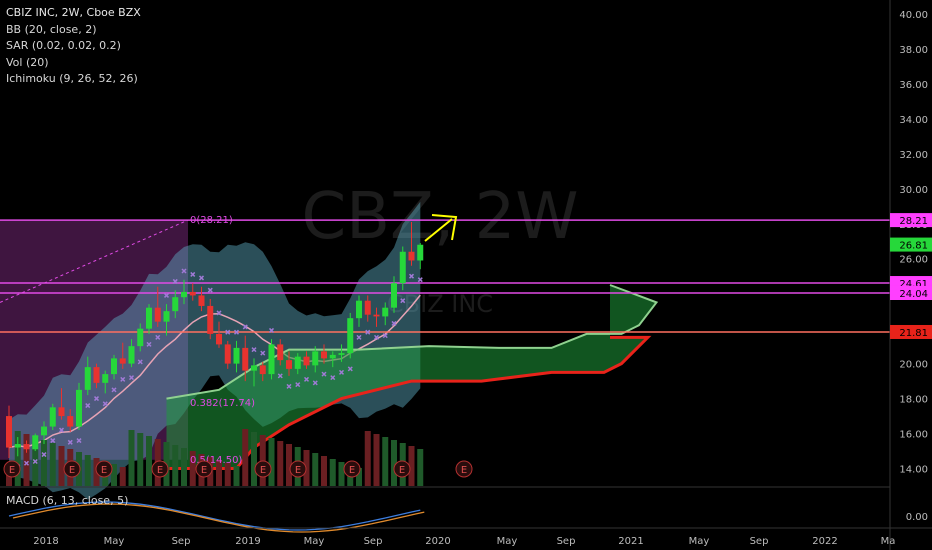 The height and width of the screenshot is (550, 932). What do you see at coordinates (913, 246) in the screenshot?
I see `price-label-text: 26.81` at bounding box center [913, 246].